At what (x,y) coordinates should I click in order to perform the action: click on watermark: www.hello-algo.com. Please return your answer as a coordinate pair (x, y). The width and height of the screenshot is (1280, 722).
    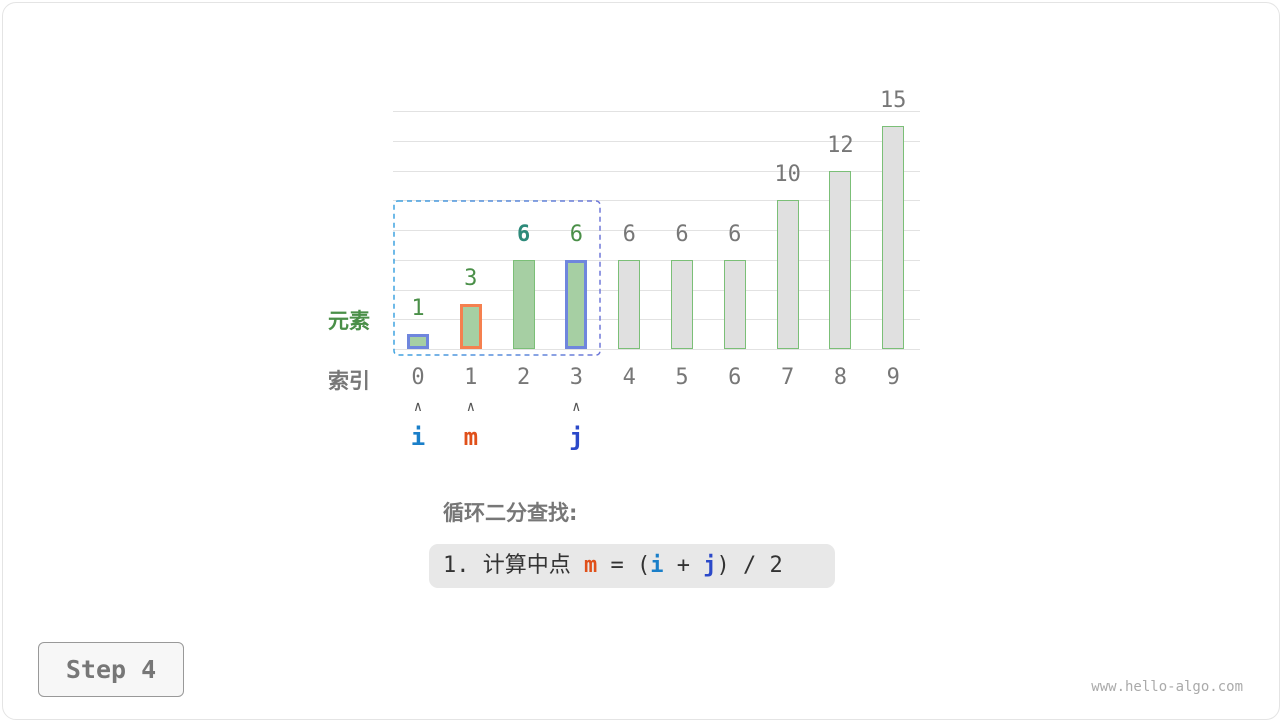
    Looking at the image, I should click on (1167, 687).